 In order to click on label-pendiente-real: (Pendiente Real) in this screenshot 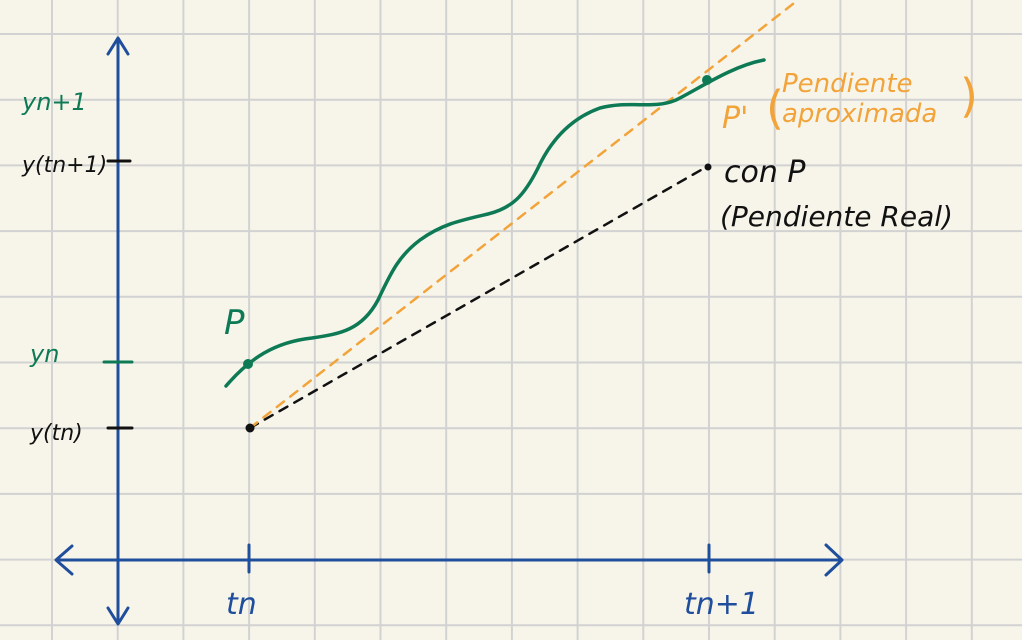, I will do `click(836, 216)`.